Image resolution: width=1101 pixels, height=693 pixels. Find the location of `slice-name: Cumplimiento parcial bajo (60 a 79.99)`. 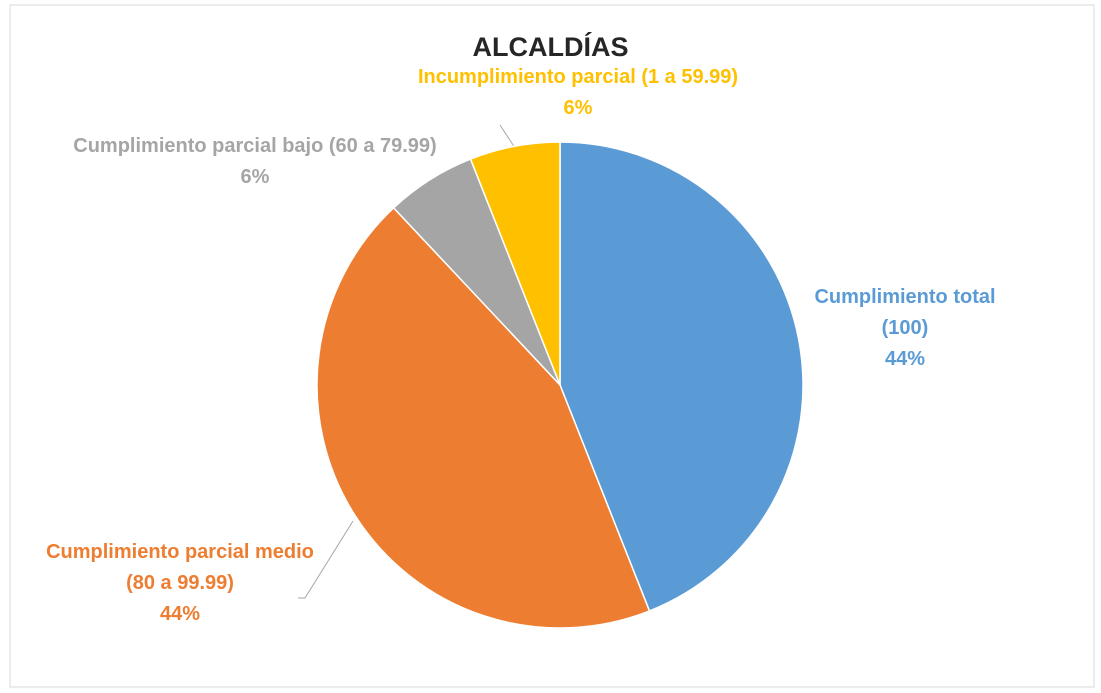

slice-name: Cumplimiento parcial bajo (60 a 79.99) is located at coordinates (255, 146).